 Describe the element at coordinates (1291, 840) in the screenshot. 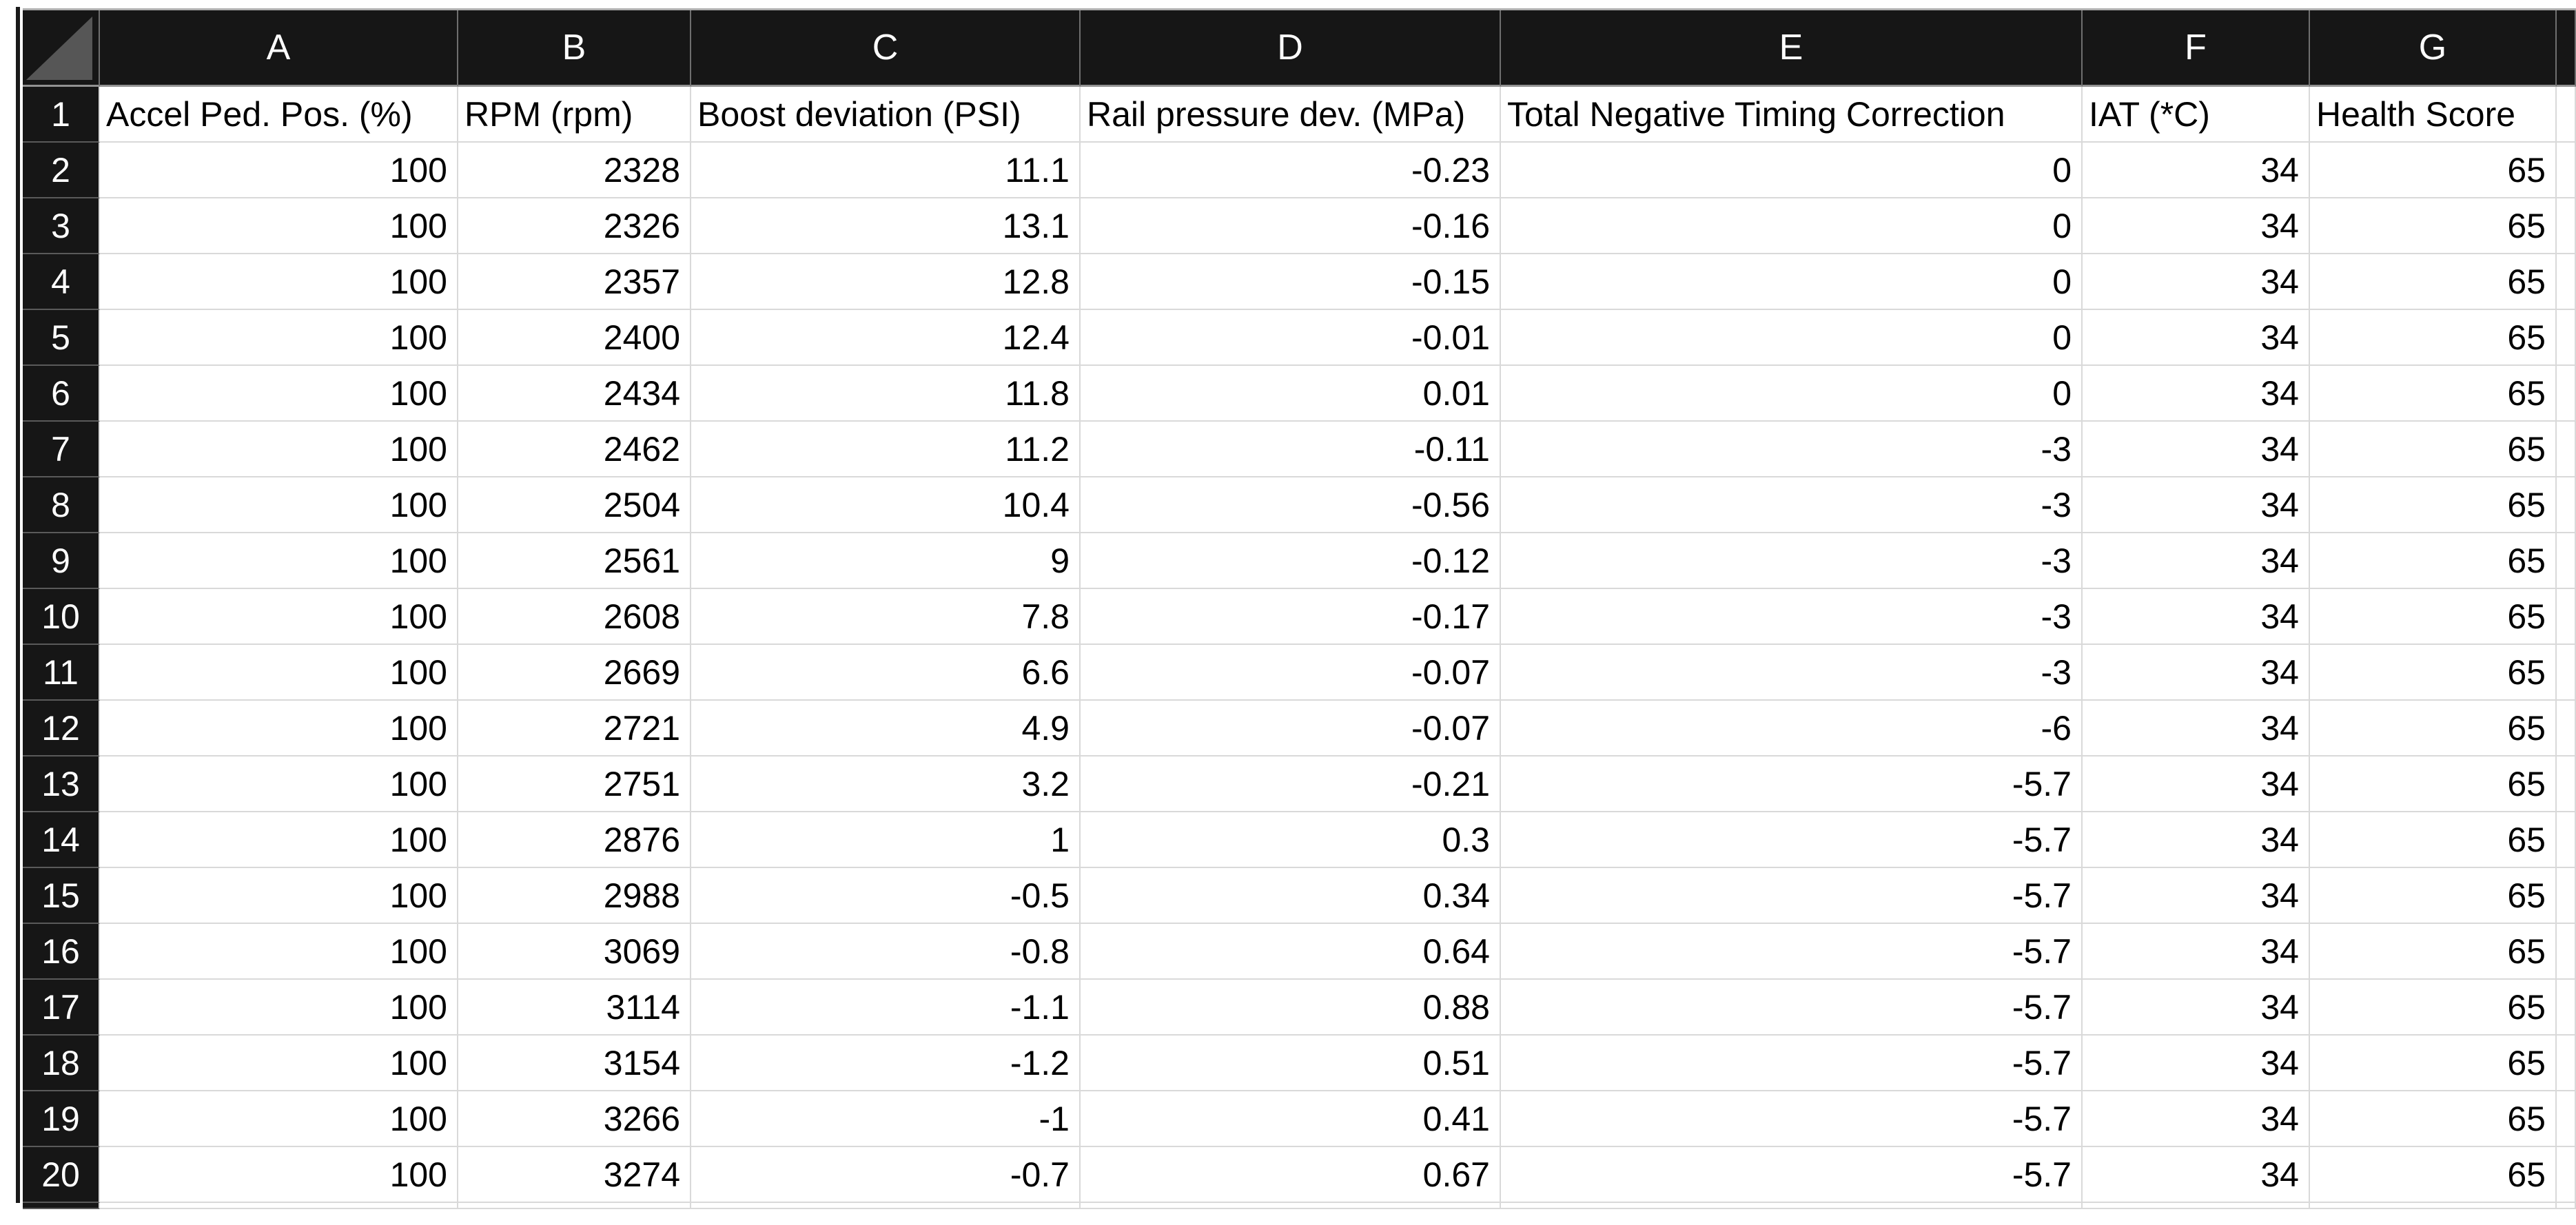

I see `cell-D14: 0.3` at that location.